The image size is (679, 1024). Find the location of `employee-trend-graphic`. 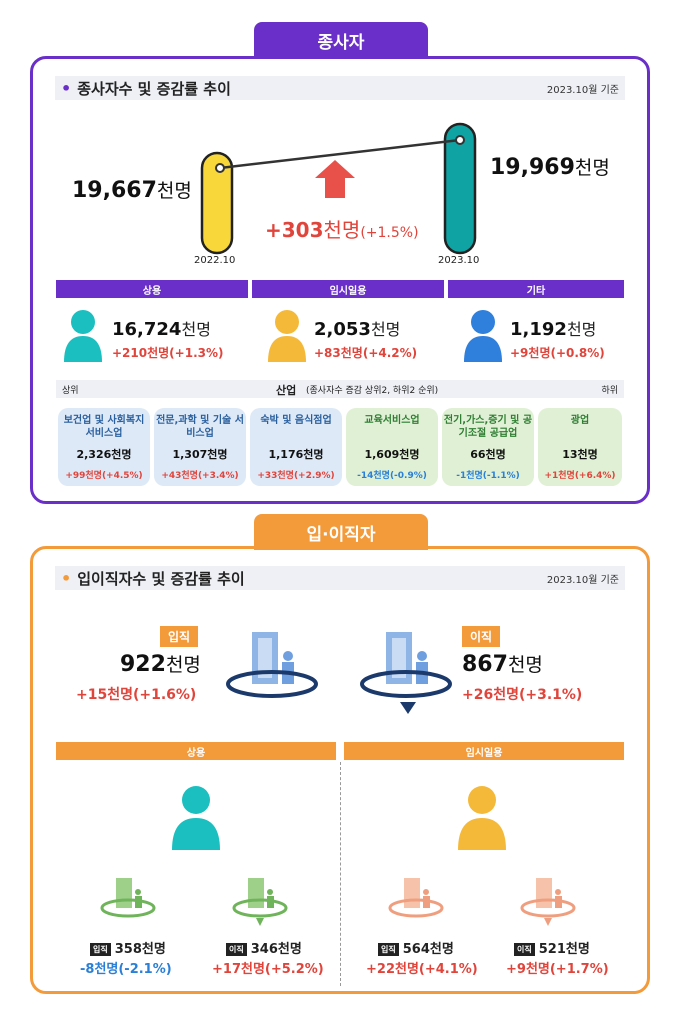

employee-trend-graphic is located at coordinates (338, 188).